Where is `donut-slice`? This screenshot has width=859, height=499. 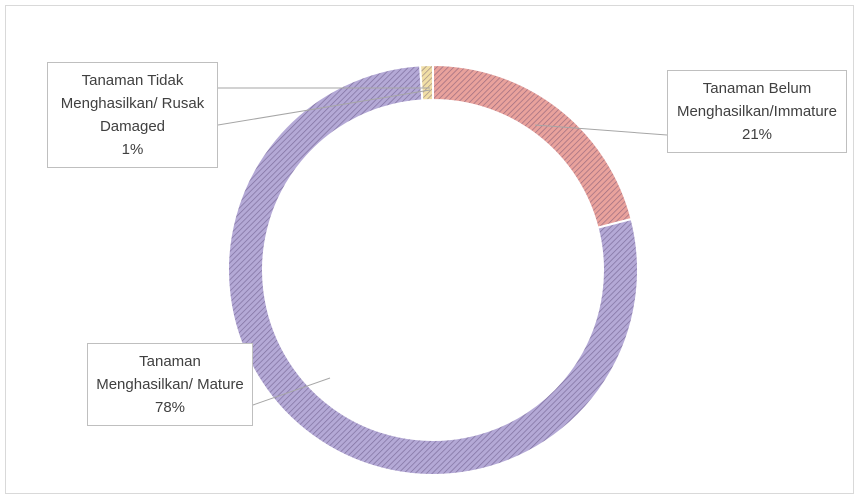 donut-slice is located at coordinates (426, 82).